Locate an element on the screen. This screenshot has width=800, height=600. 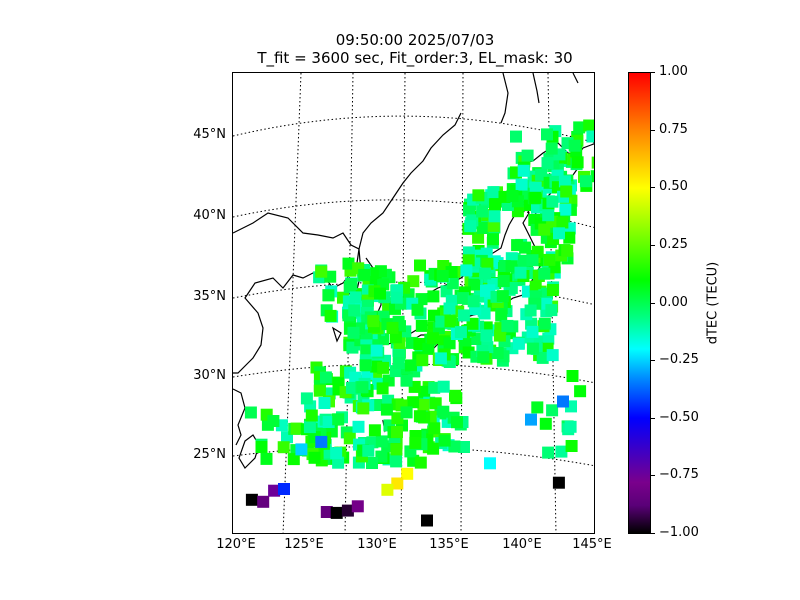
colorbar-tick-label: −1.00 is located at coordinates (679, 532).